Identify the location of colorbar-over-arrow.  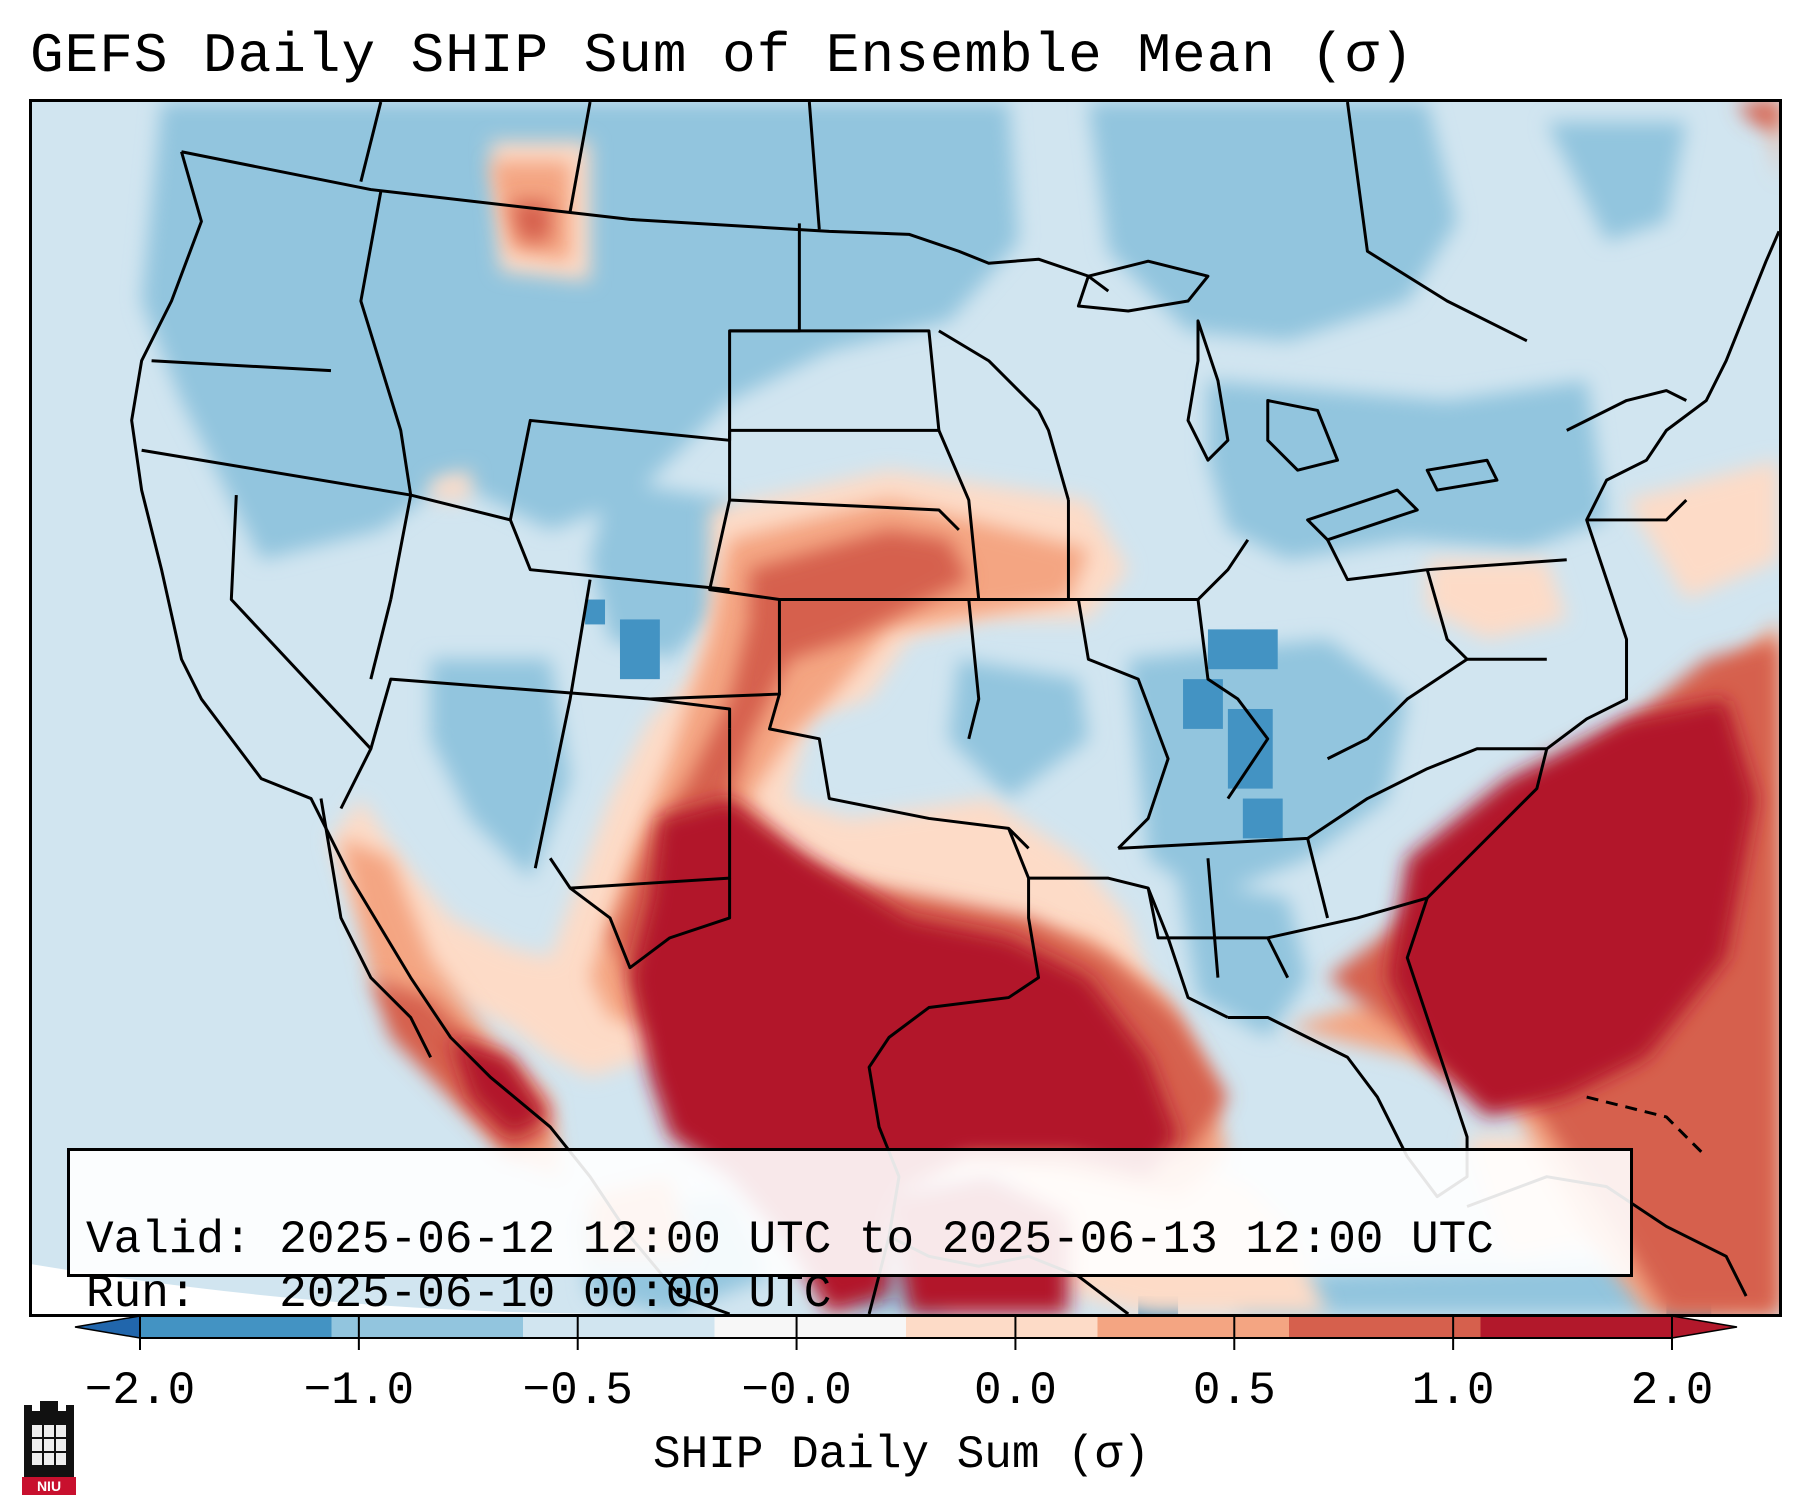
(1704, 1327).